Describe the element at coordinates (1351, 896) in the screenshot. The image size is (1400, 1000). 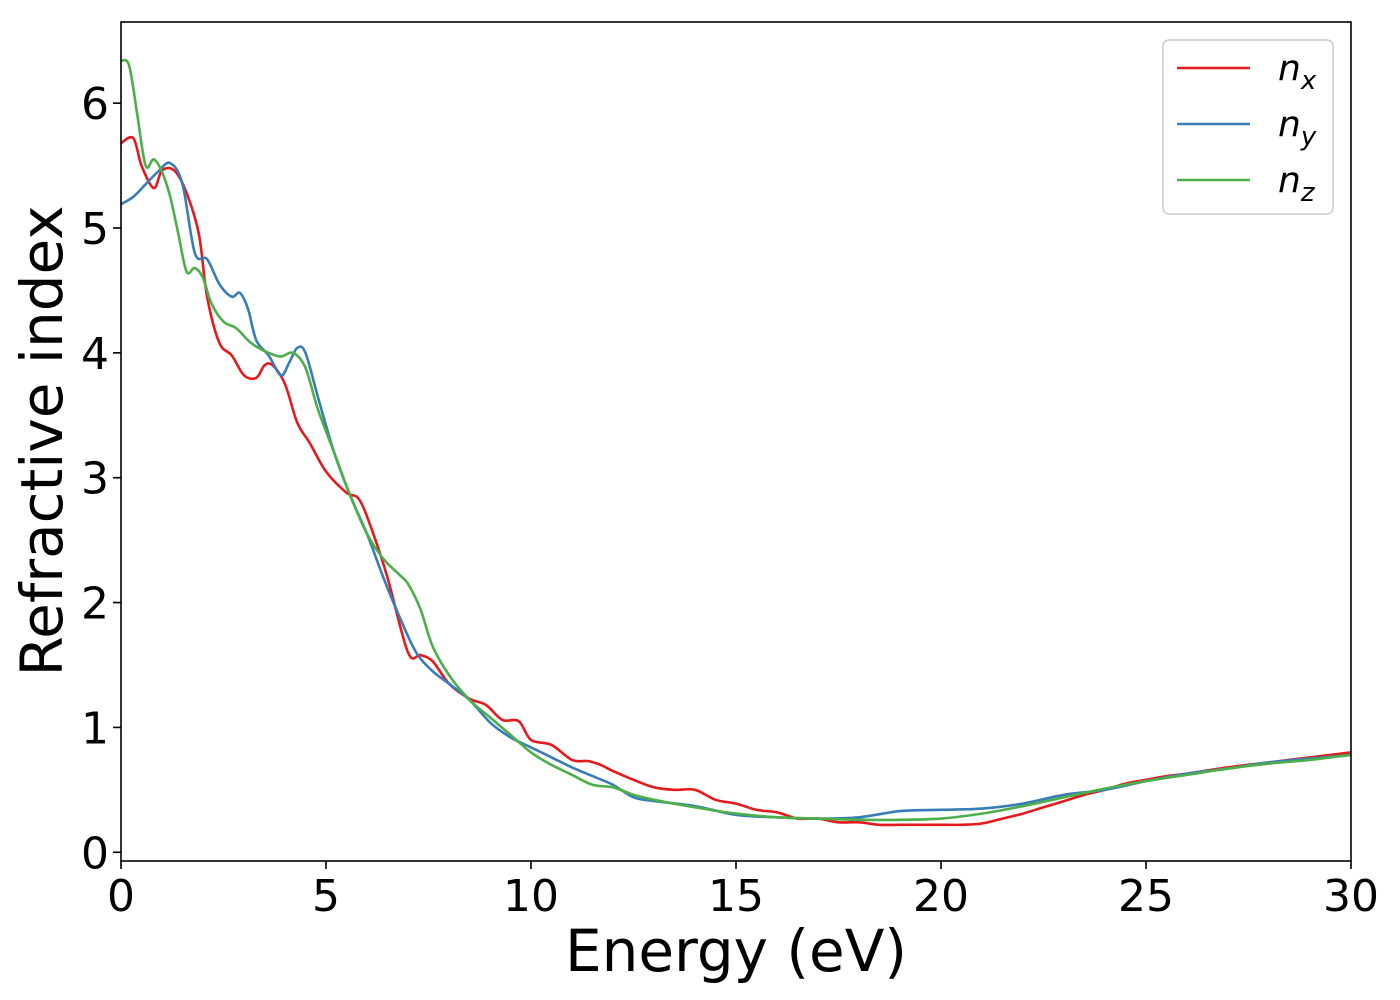
I see `x-tick-label: 30` at that location.